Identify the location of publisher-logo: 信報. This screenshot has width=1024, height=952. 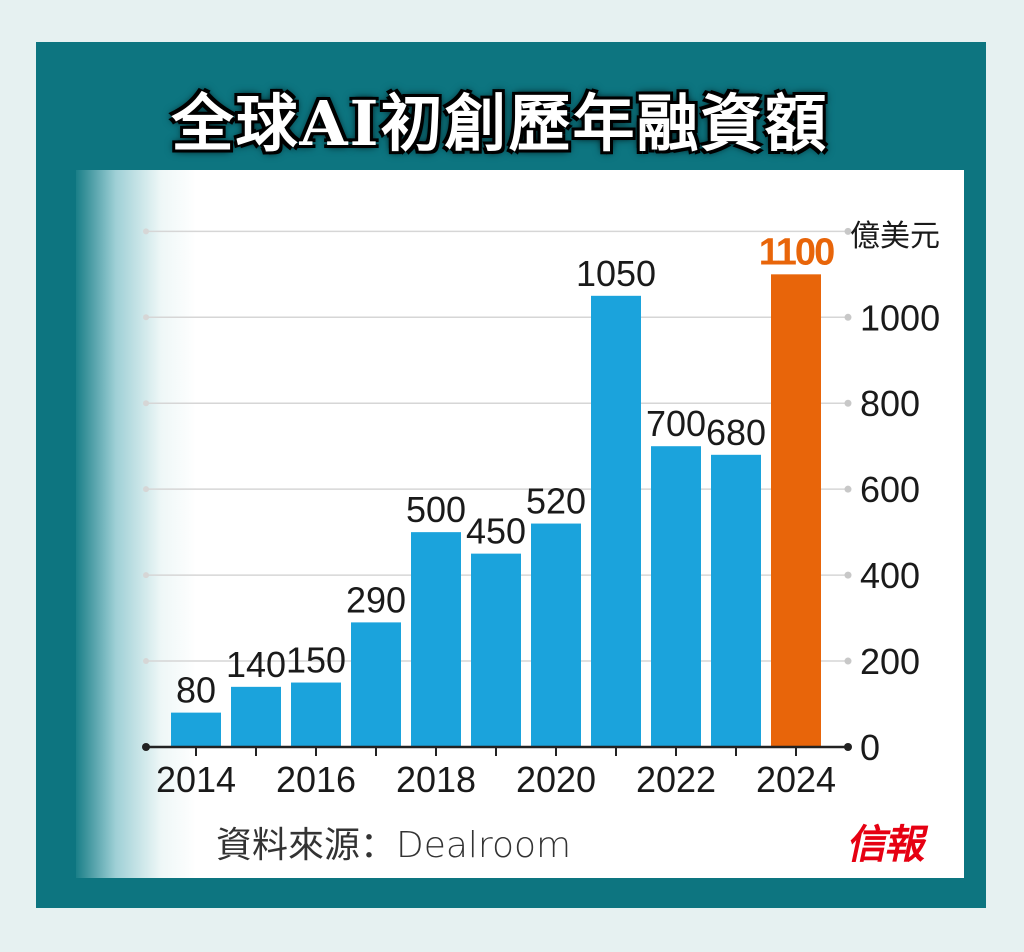
(887, 844).